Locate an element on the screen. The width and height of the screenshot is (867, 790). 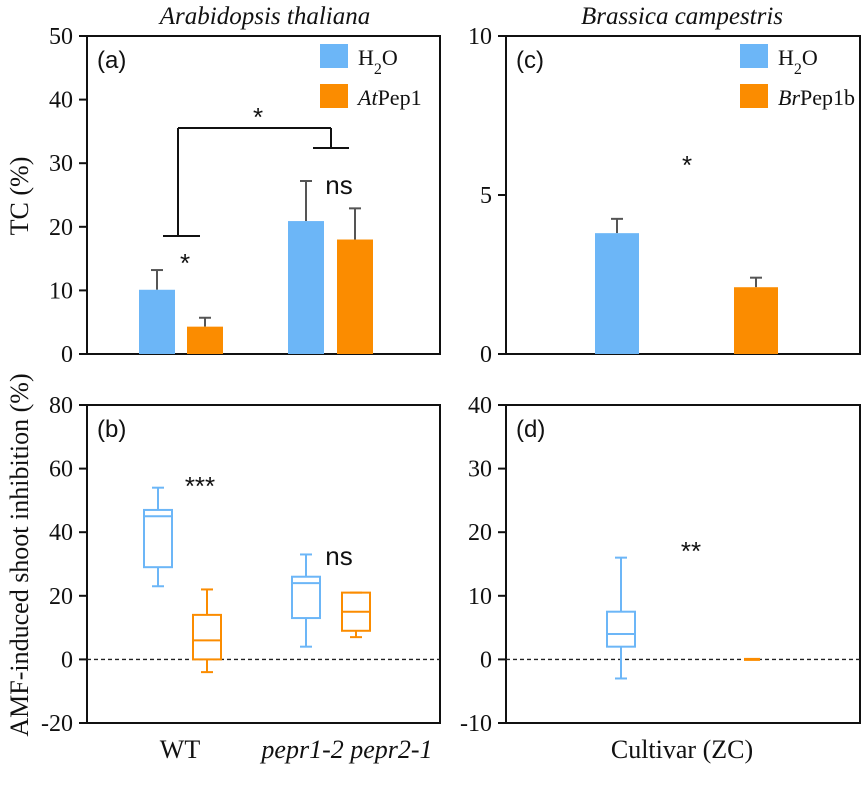
y-tick-label: -10 is located at coordinates (476, 724).